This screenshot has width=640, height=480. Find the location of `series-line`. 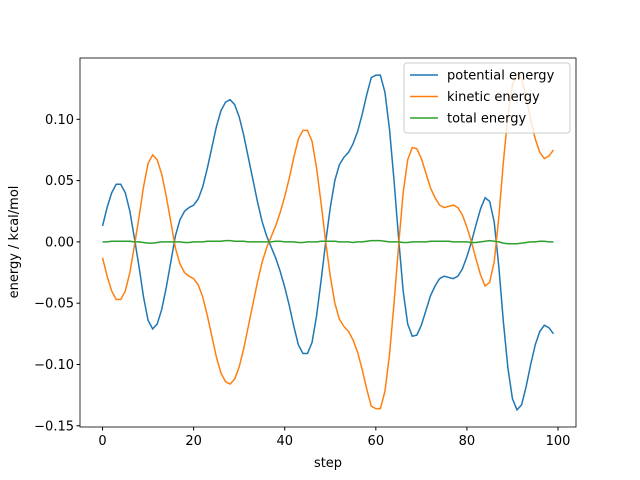

series-line is located at coordinates (328, 242).